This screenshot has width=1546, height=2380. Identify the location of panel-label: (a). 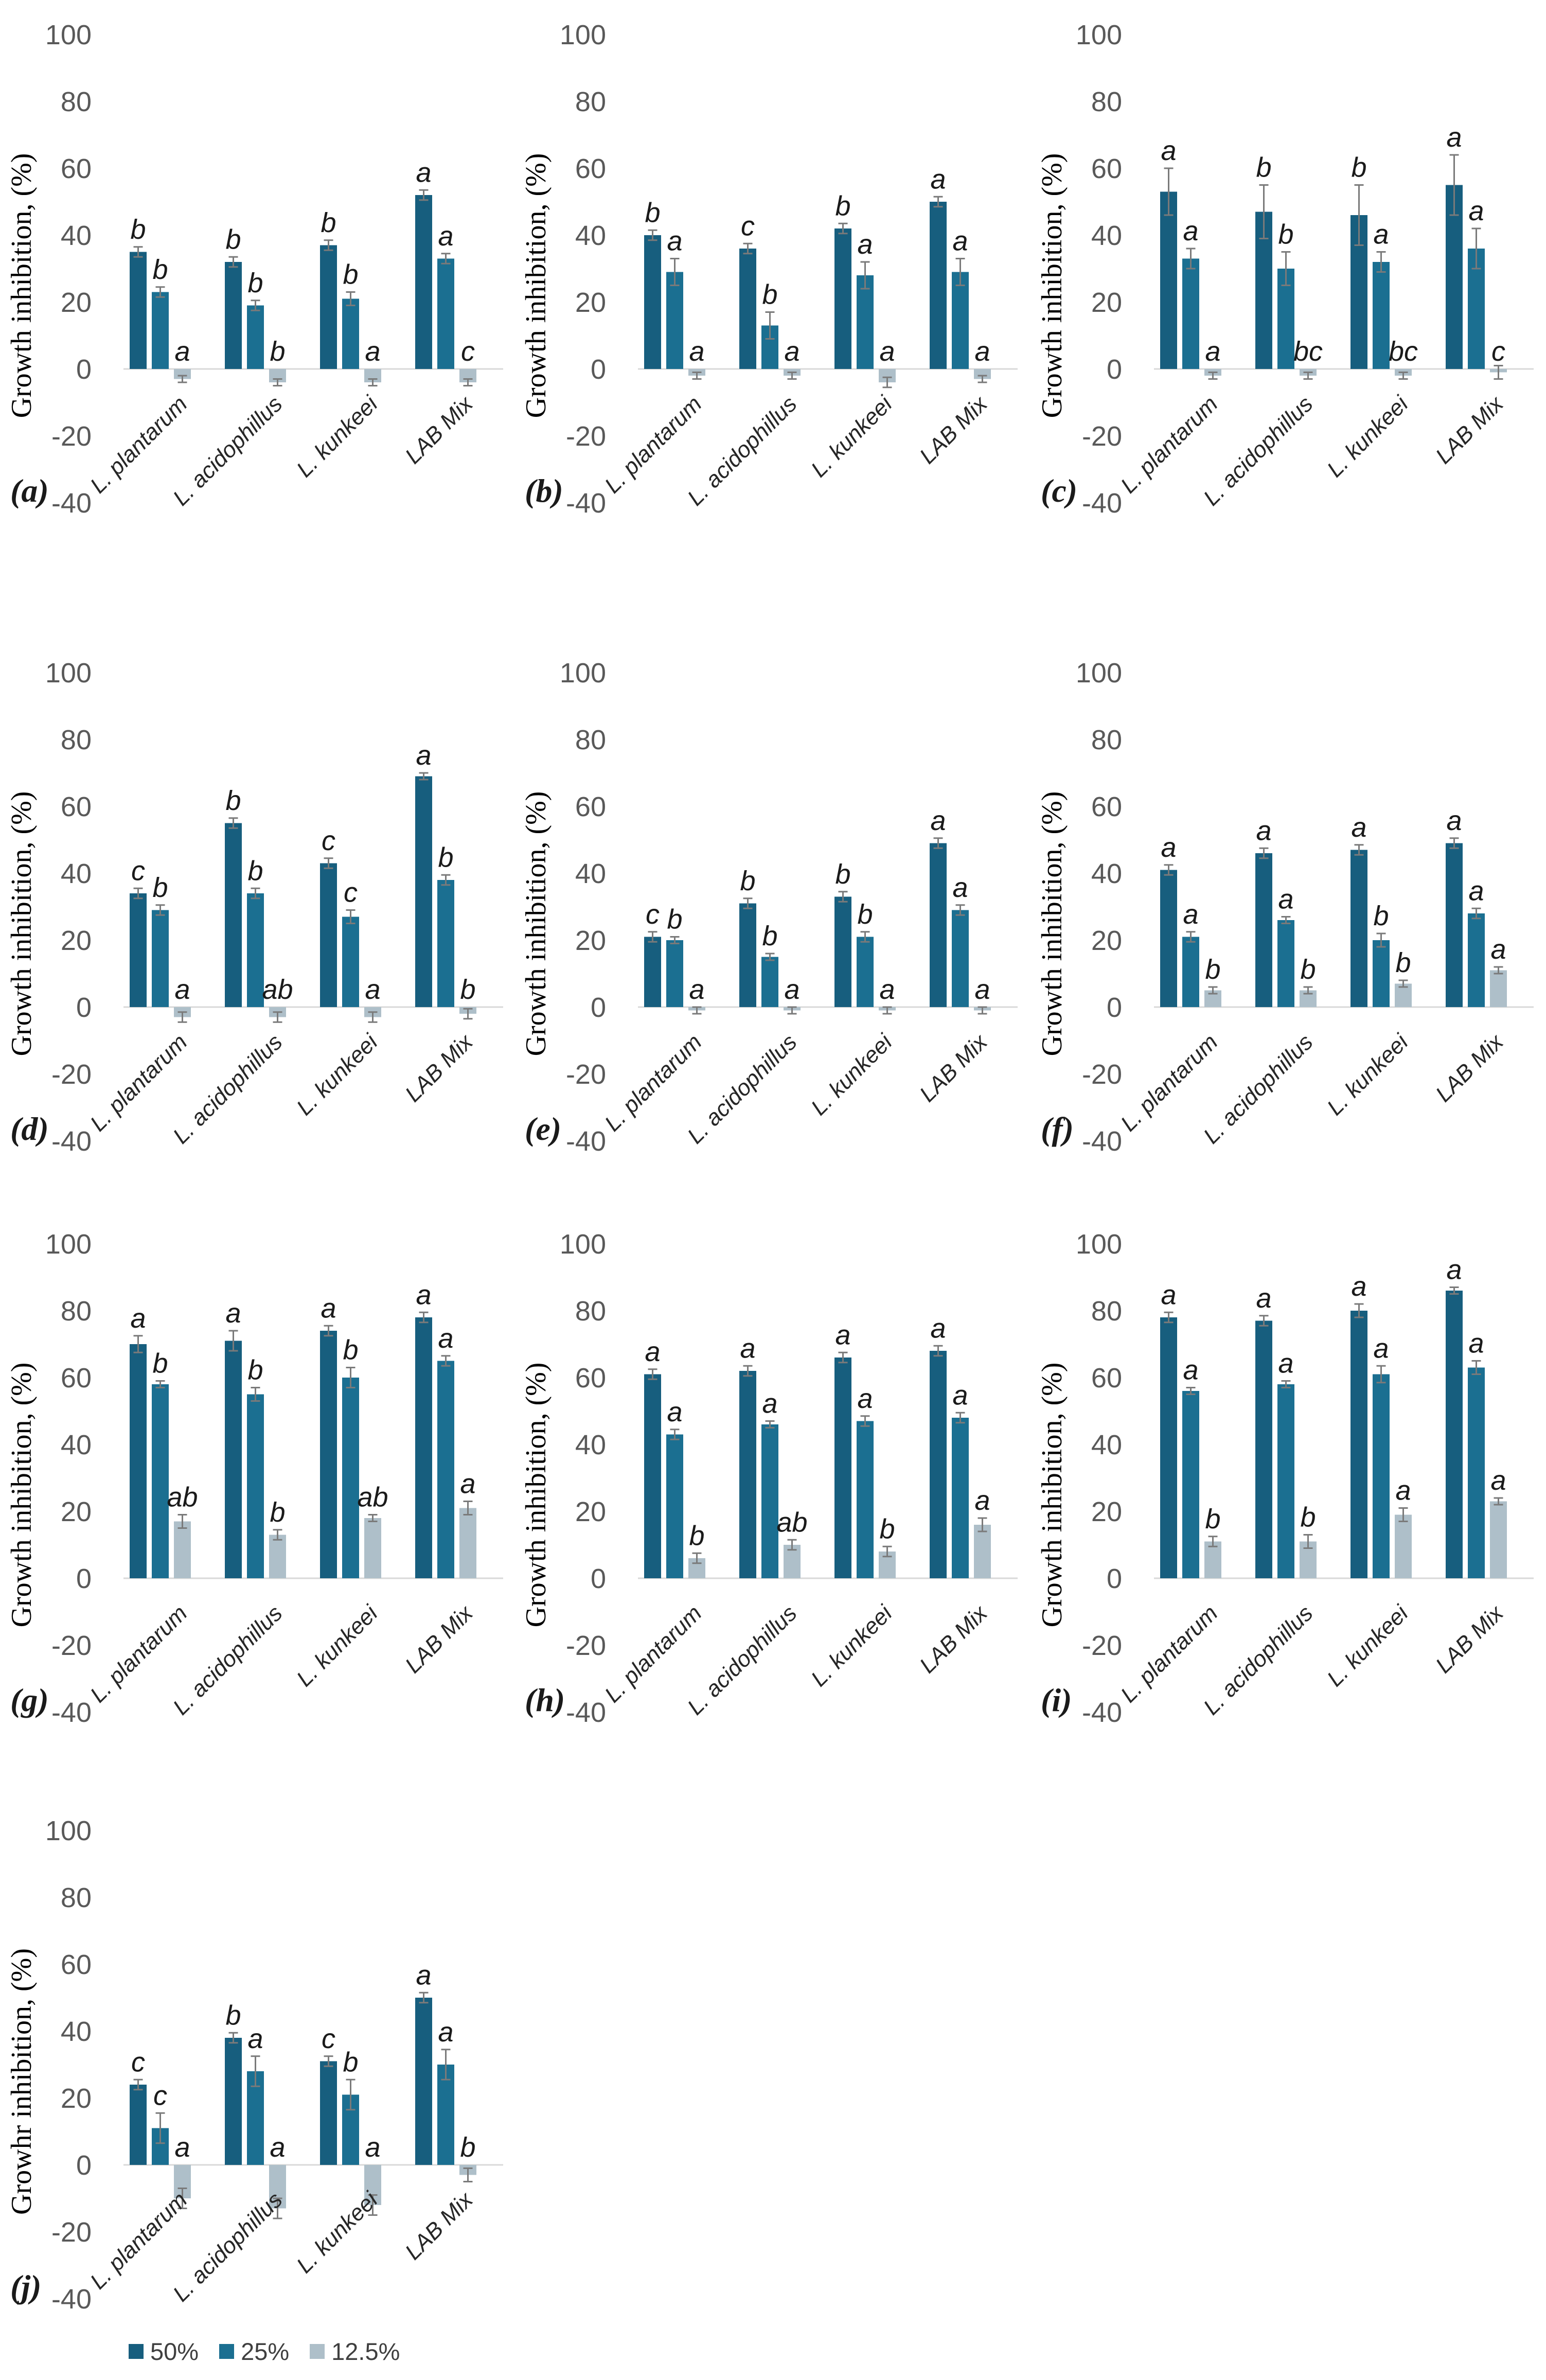
(29, 490).